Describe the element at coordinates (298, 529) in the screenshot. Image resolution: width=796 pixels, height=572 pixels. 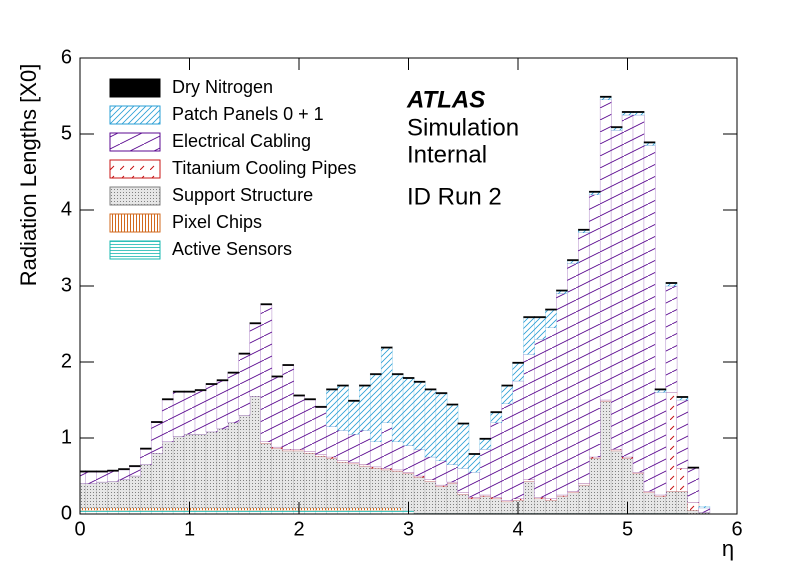
I see `x-tick-label: 2` at that location.